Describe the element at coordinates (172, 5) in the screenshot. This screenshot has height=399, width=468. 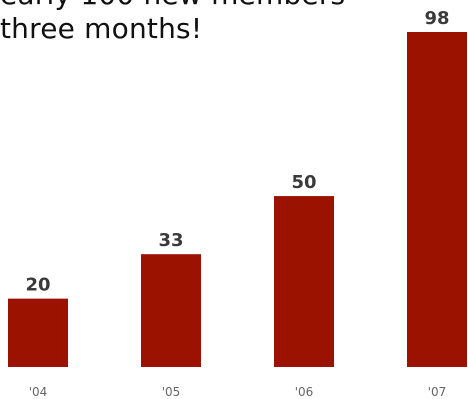
I see `slide-title-line-1: early 100 new members` at that location.